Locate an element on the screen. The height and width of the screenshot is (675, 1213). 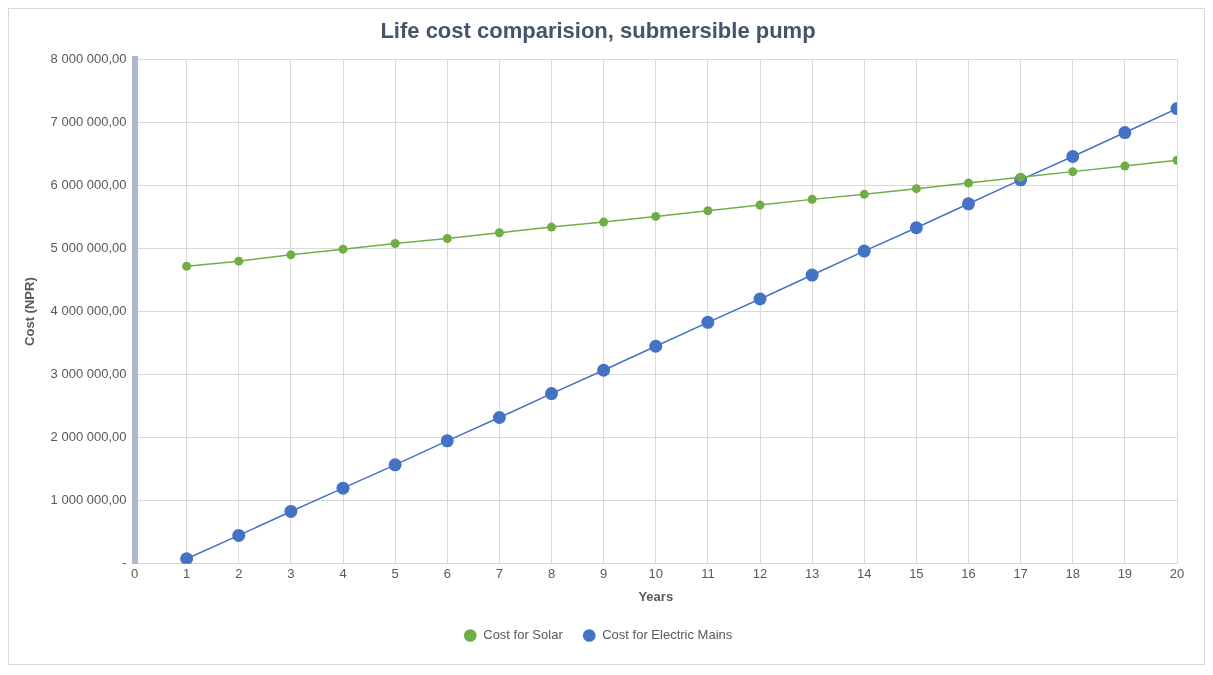
x-tick-label: 14 is located at coordinates (864, 574).